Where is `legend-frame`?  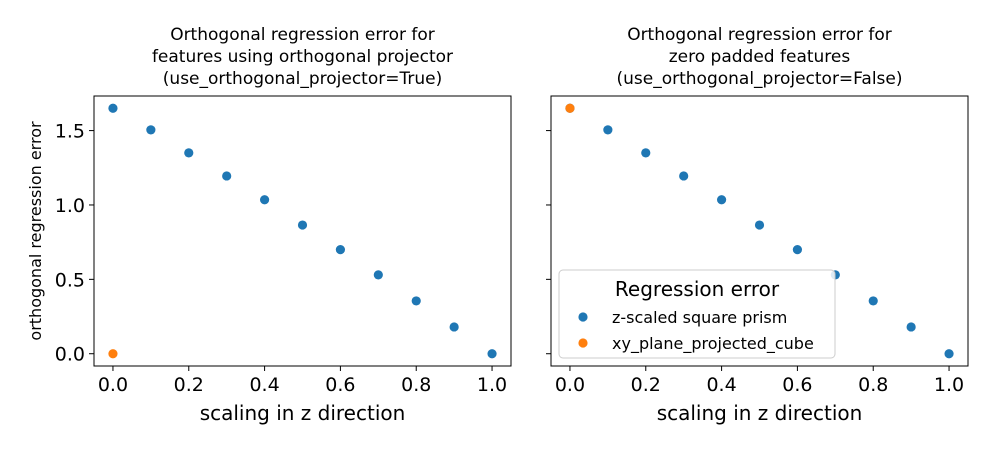 legend-frame is located at coordinates (697, 314).